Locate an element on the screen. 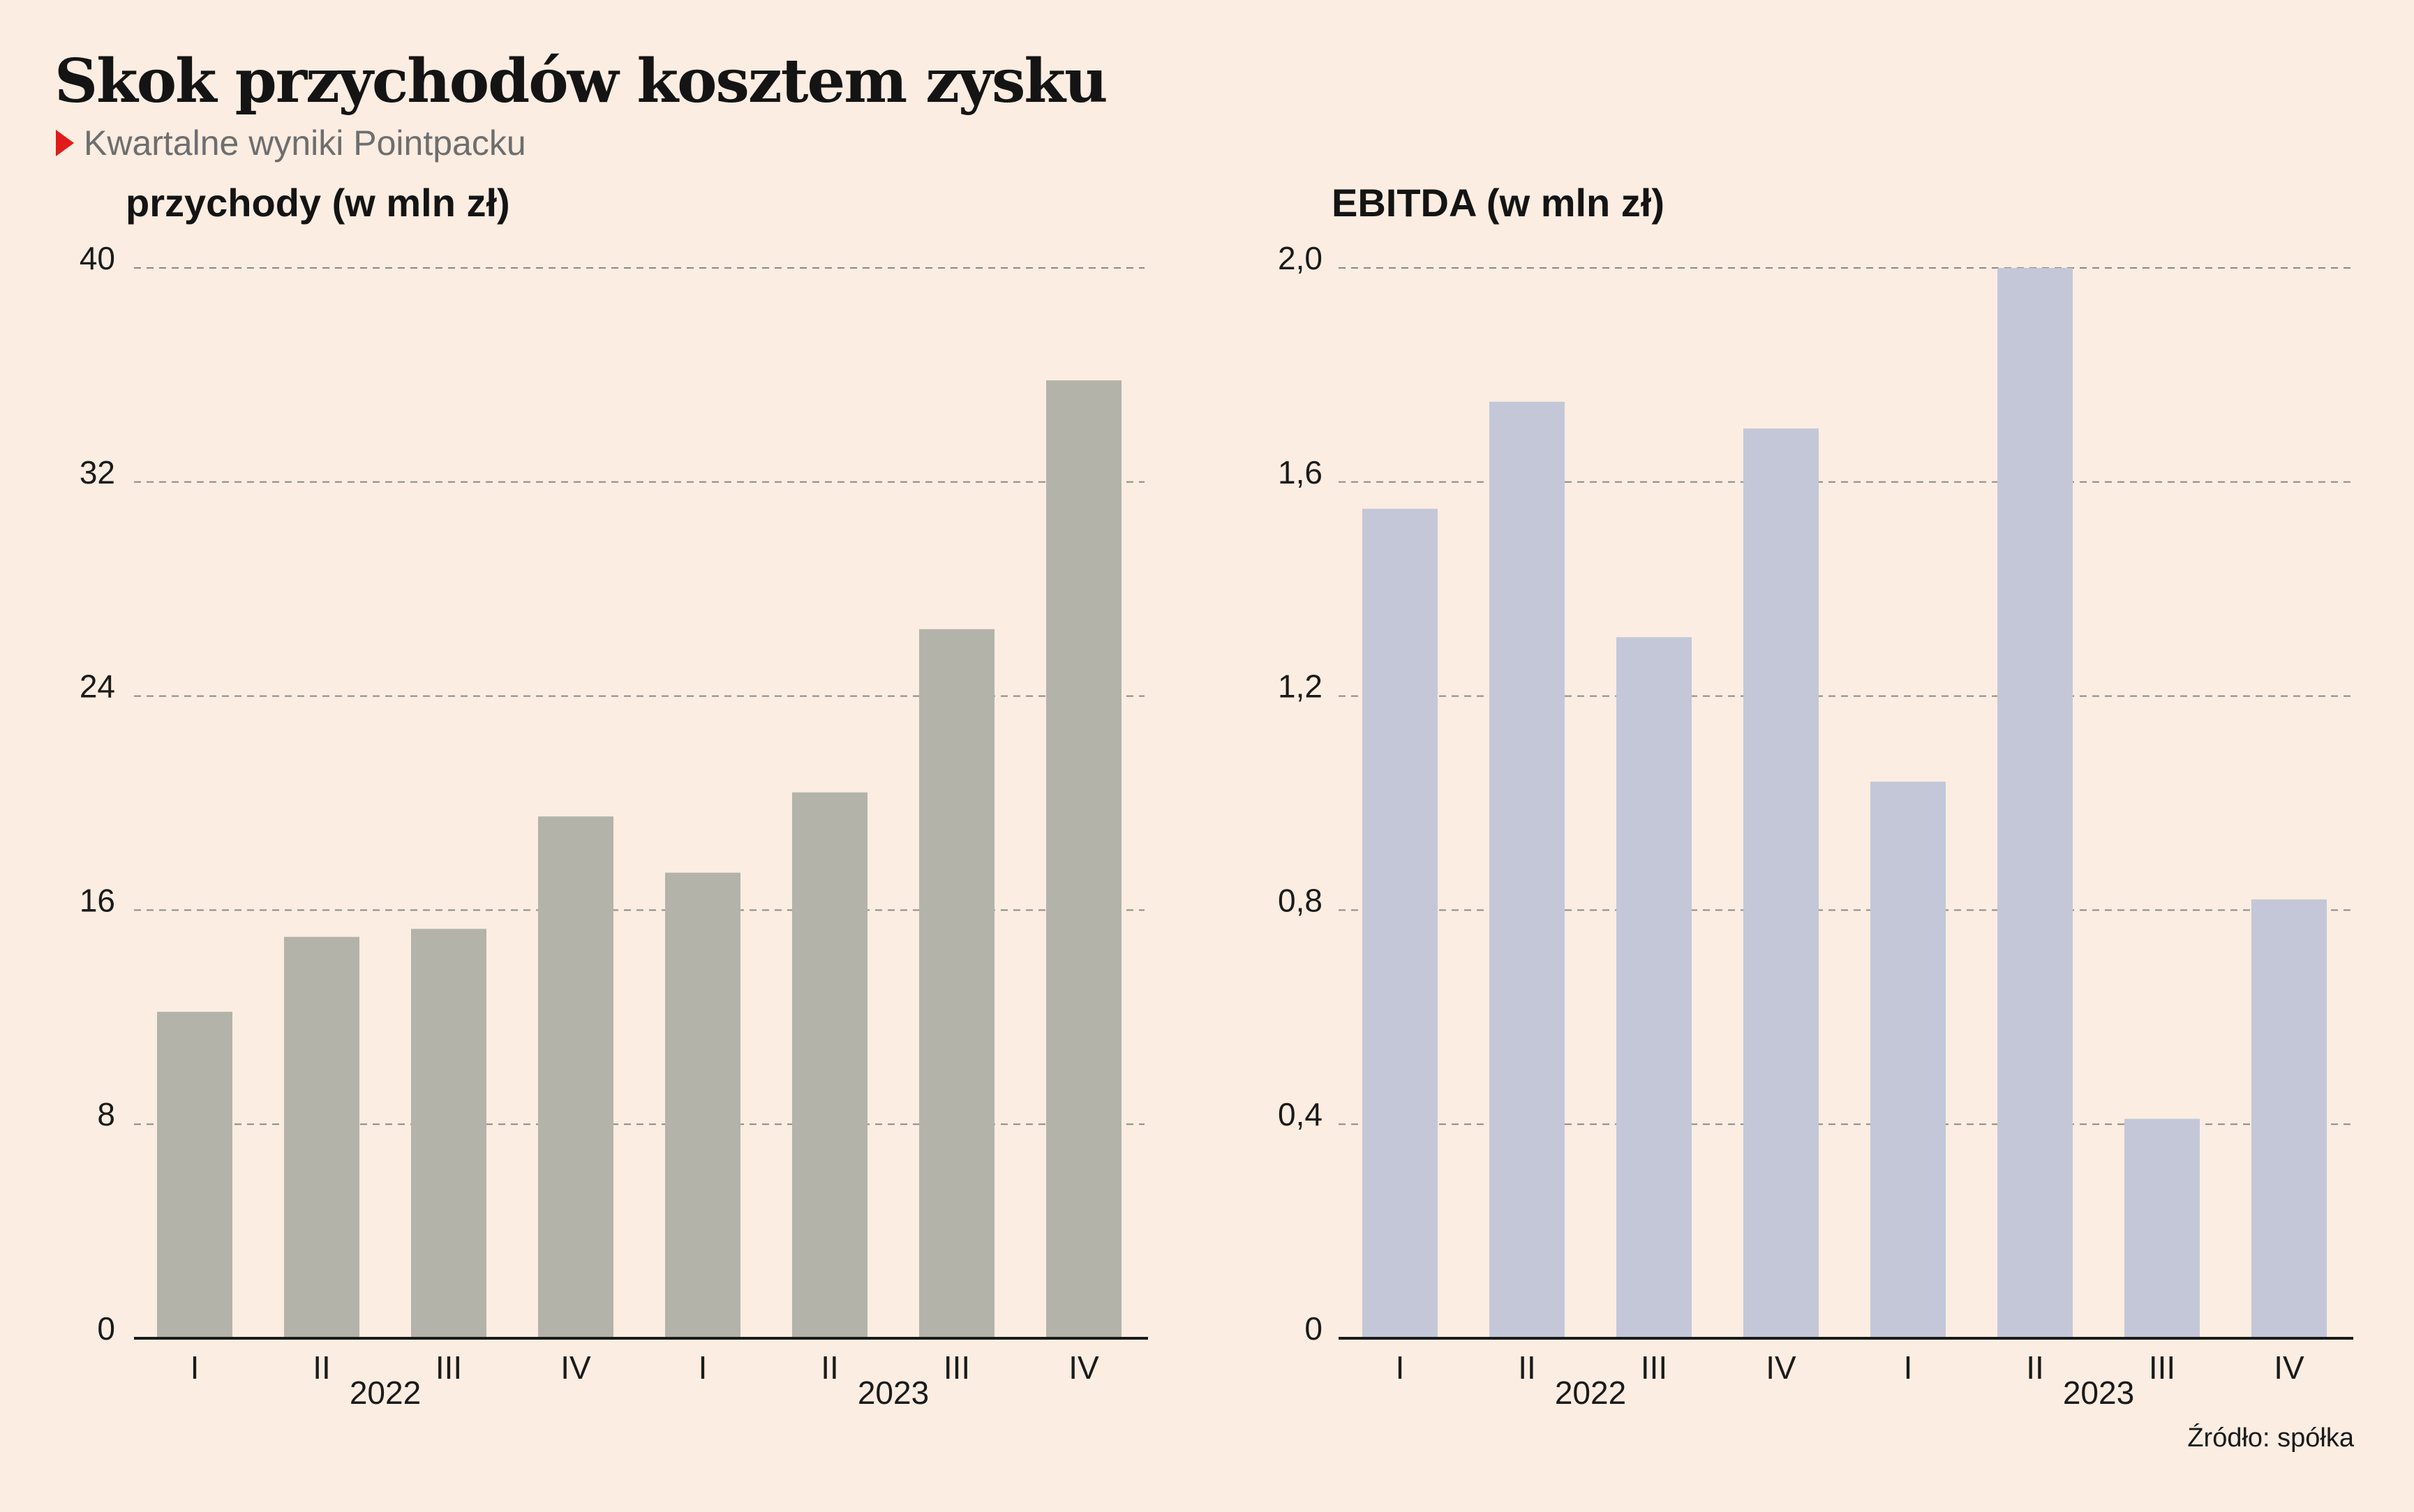  chart-1-ytick-label: 0,4 is located at coordinates (1300, 1114).